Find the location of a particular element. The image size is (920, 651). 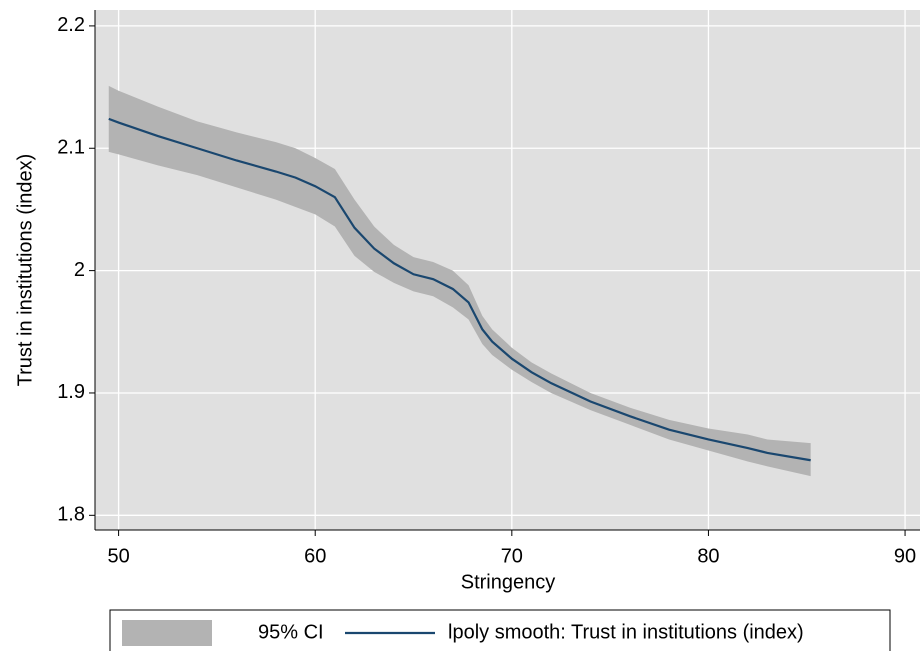

y-tick-label: 1.9 is located at coordinates (71, 392).